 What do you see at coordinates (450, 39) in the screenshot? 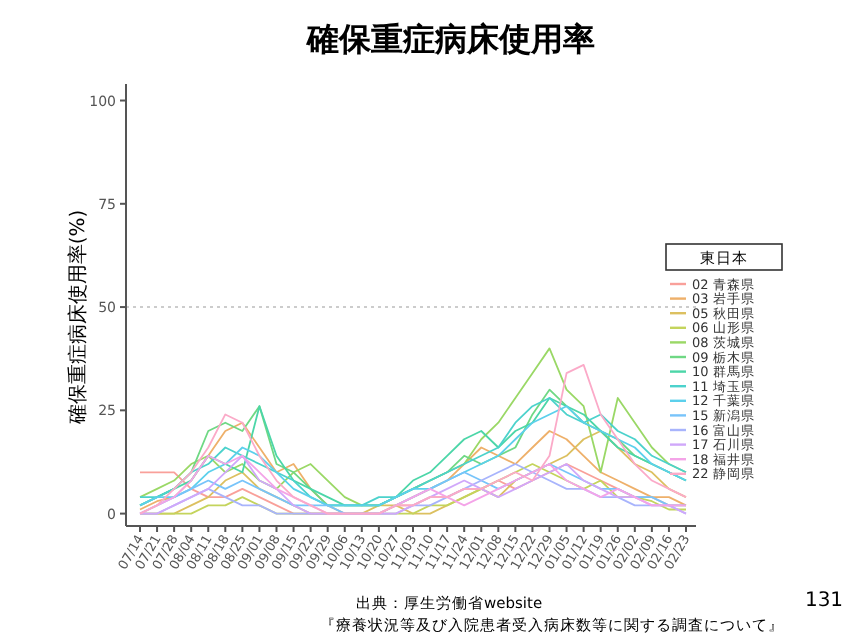
I see `chart-title: 確保重症病床使用率` at bounding box center [450, 39].